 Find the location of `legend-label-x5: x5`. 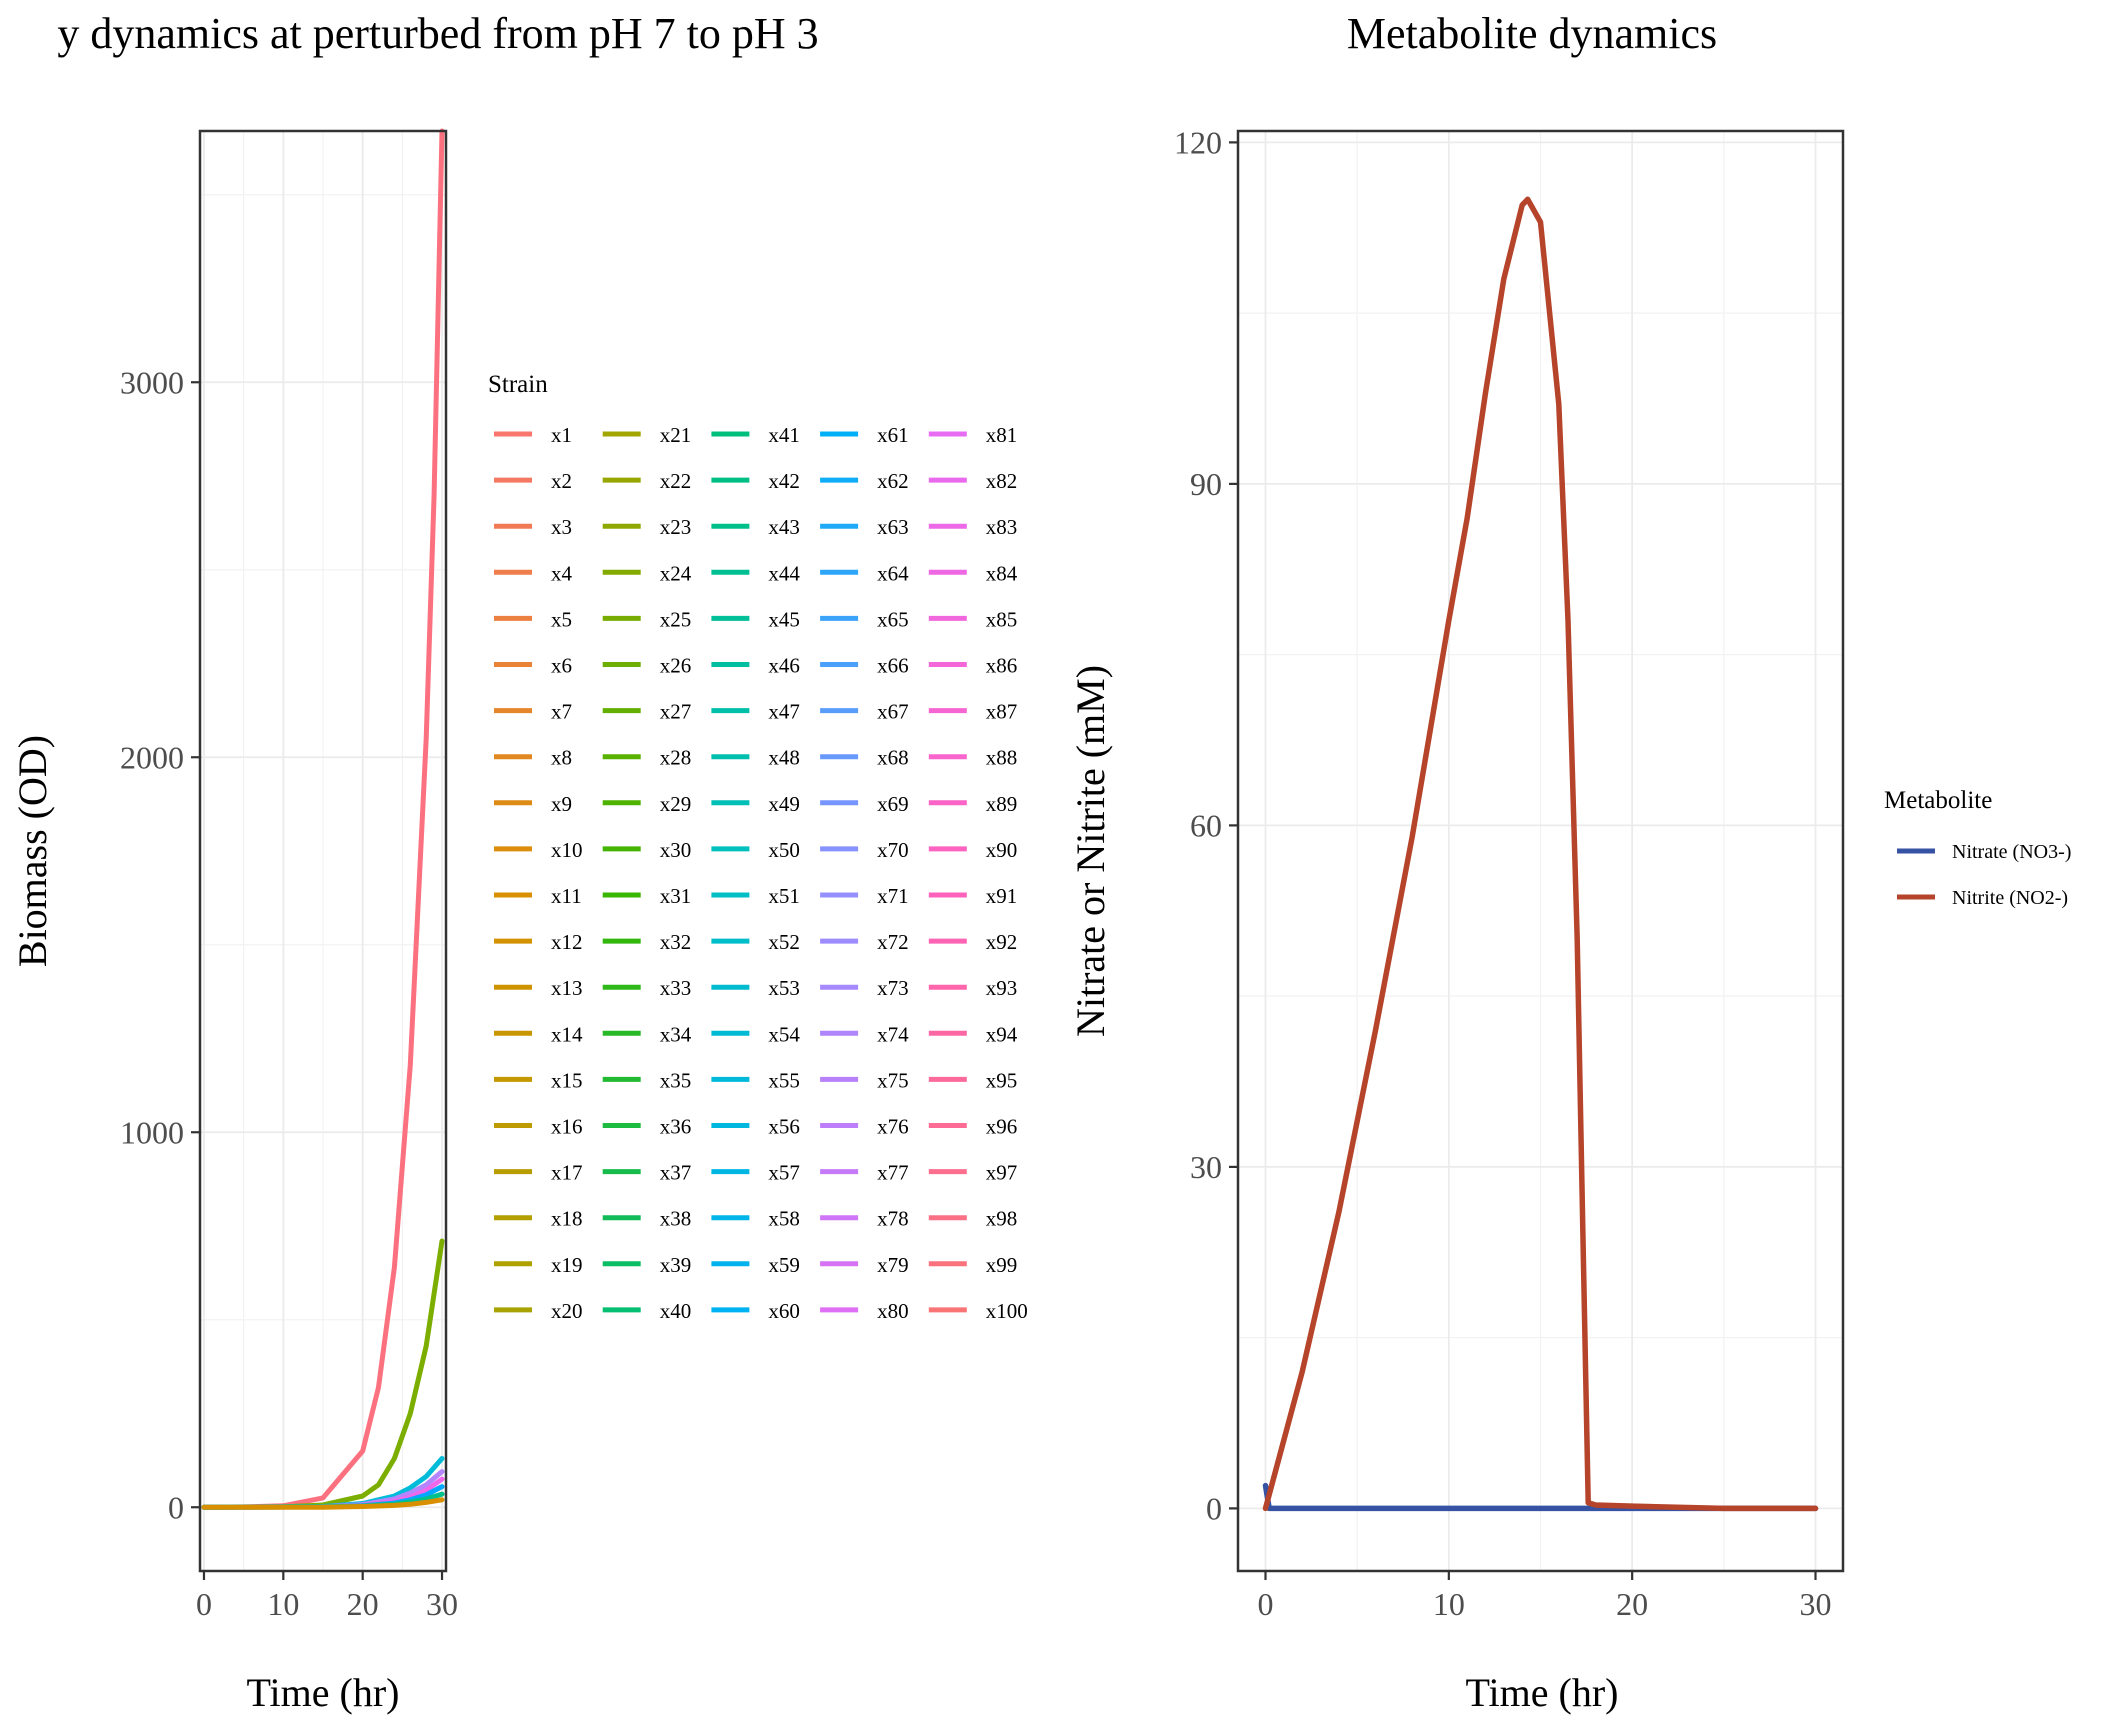

legend-label-x5: x5 is located at coordinates (561, 619).